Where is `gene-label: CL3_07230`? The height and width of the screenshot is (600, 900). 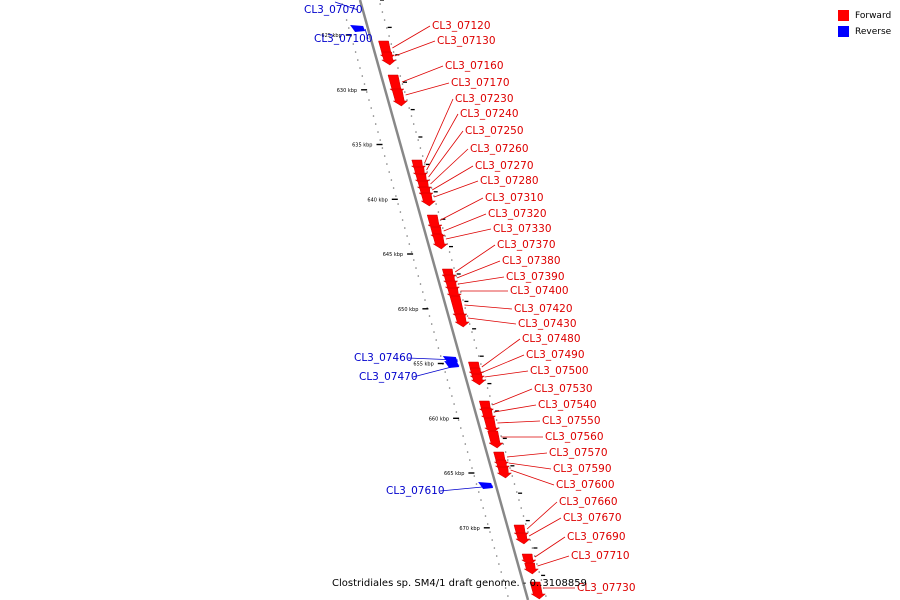 gene-label: CL3_07230 is located at coordinates (484, 99).